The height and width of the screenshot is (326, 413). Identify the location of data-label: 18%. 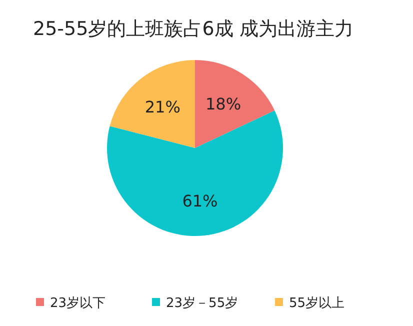
(224, 104).